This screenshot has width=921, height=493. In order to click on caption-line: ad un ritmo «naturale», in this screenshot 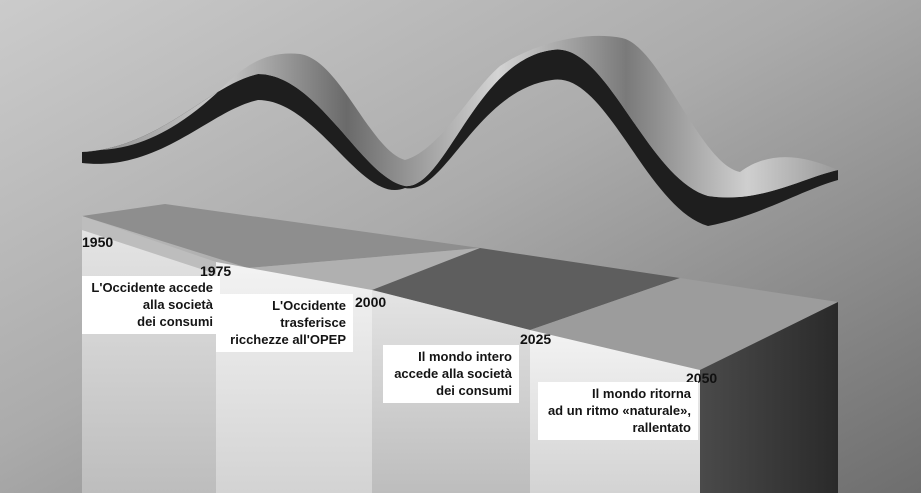, I will do `click(619, 410)`.